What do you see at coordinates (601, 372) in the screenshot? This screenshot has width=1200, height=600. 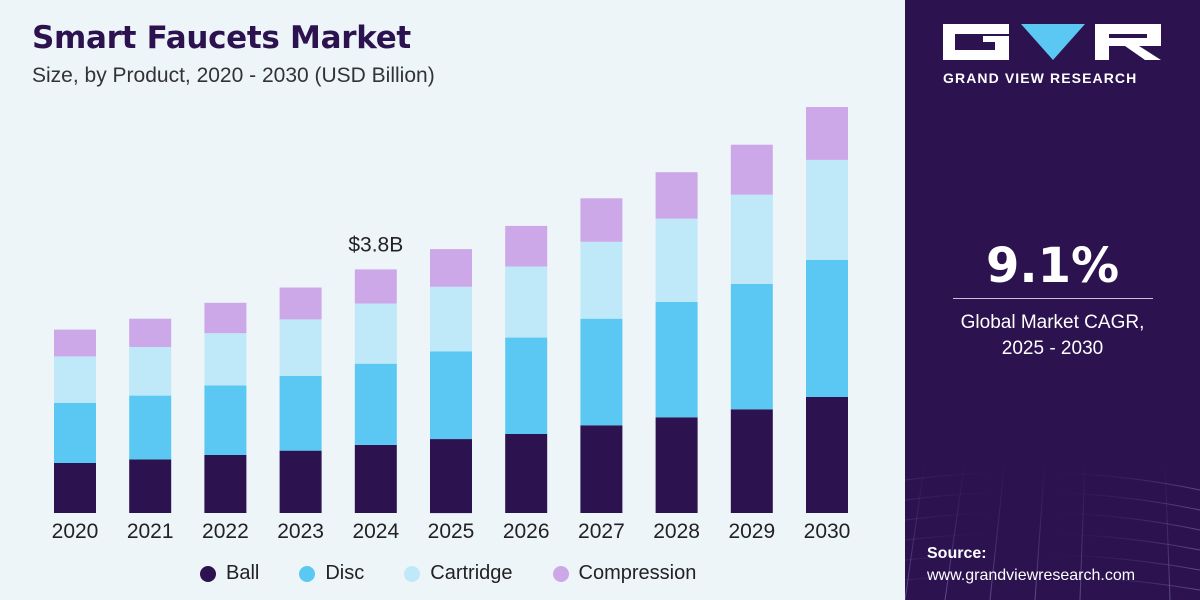 I see `bar-disc-2027` at bounding box center [601, 372].